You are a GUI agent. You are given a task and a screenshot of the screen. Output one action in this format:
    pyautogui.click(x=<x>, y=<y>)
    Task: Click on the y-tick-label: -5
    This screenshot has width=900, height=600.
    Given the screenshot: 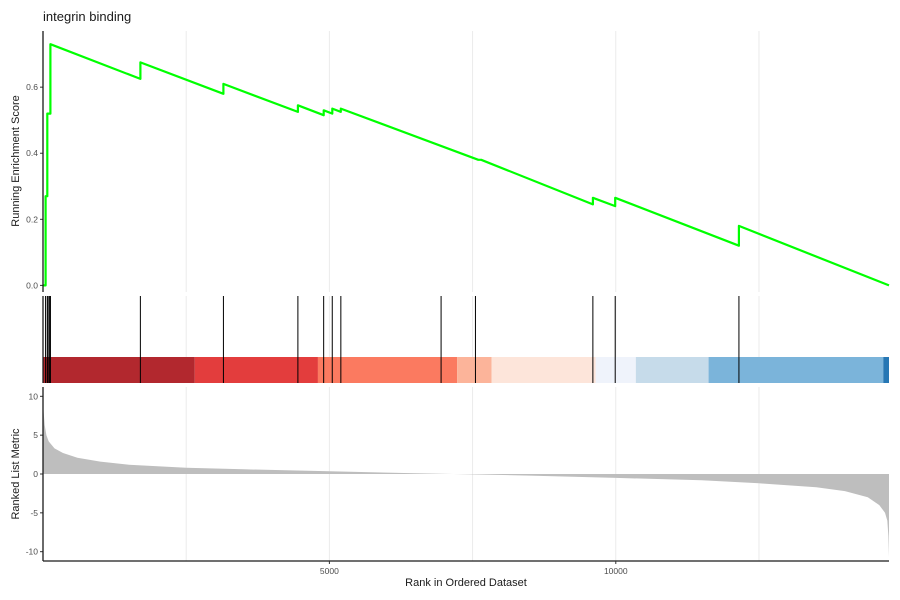 What is the action you would take?
    pyautogui.click(x=34, y=513)
    